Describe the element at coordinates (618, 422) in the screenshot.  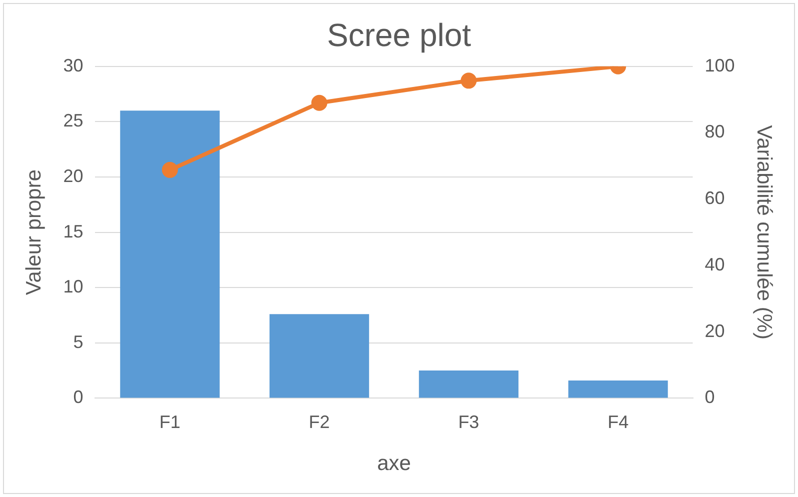
I see `x-tick-label: F4` at that location.